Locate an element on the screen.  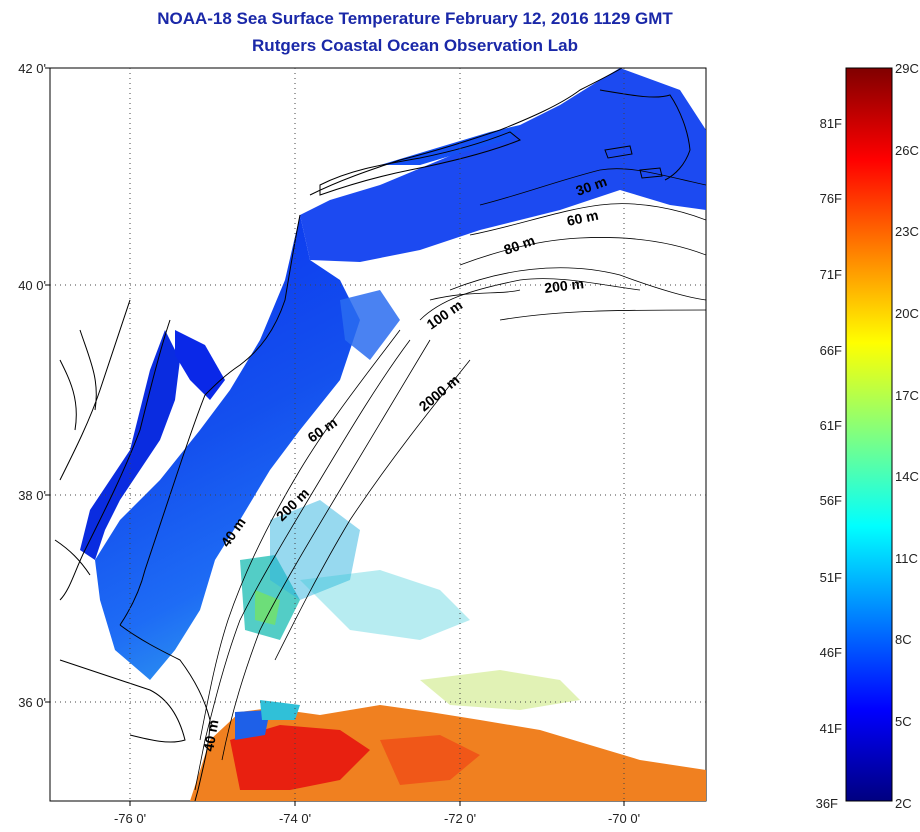
celsius-label: 23C is located at coordinates (907, 231).